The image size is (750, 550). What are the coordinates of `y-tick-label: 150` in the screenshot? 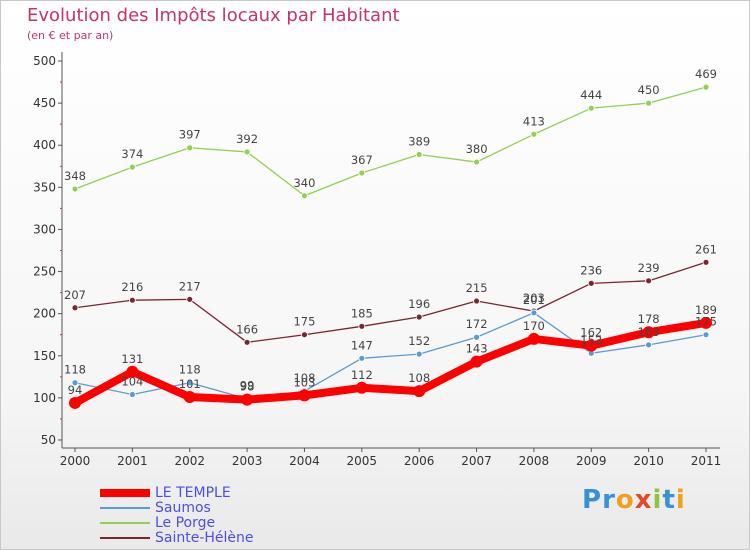 It's located at (44, 356).